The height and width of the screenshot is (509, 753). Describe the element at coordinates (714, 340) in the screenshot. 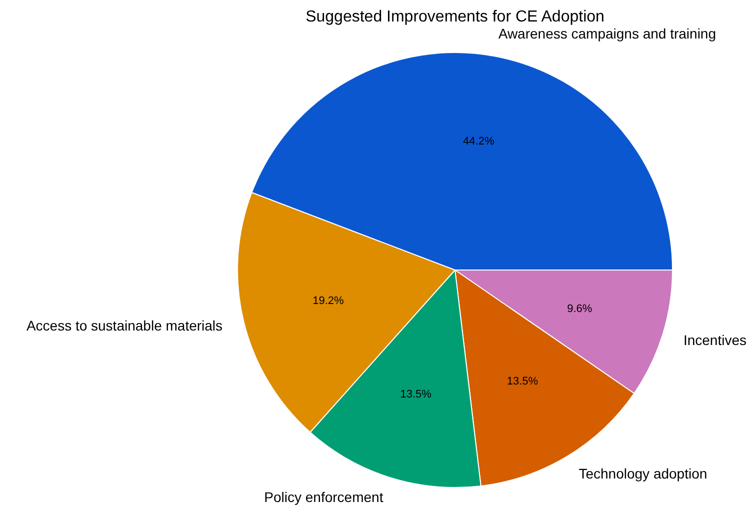

I see `slice-label: Incentives` at that location.